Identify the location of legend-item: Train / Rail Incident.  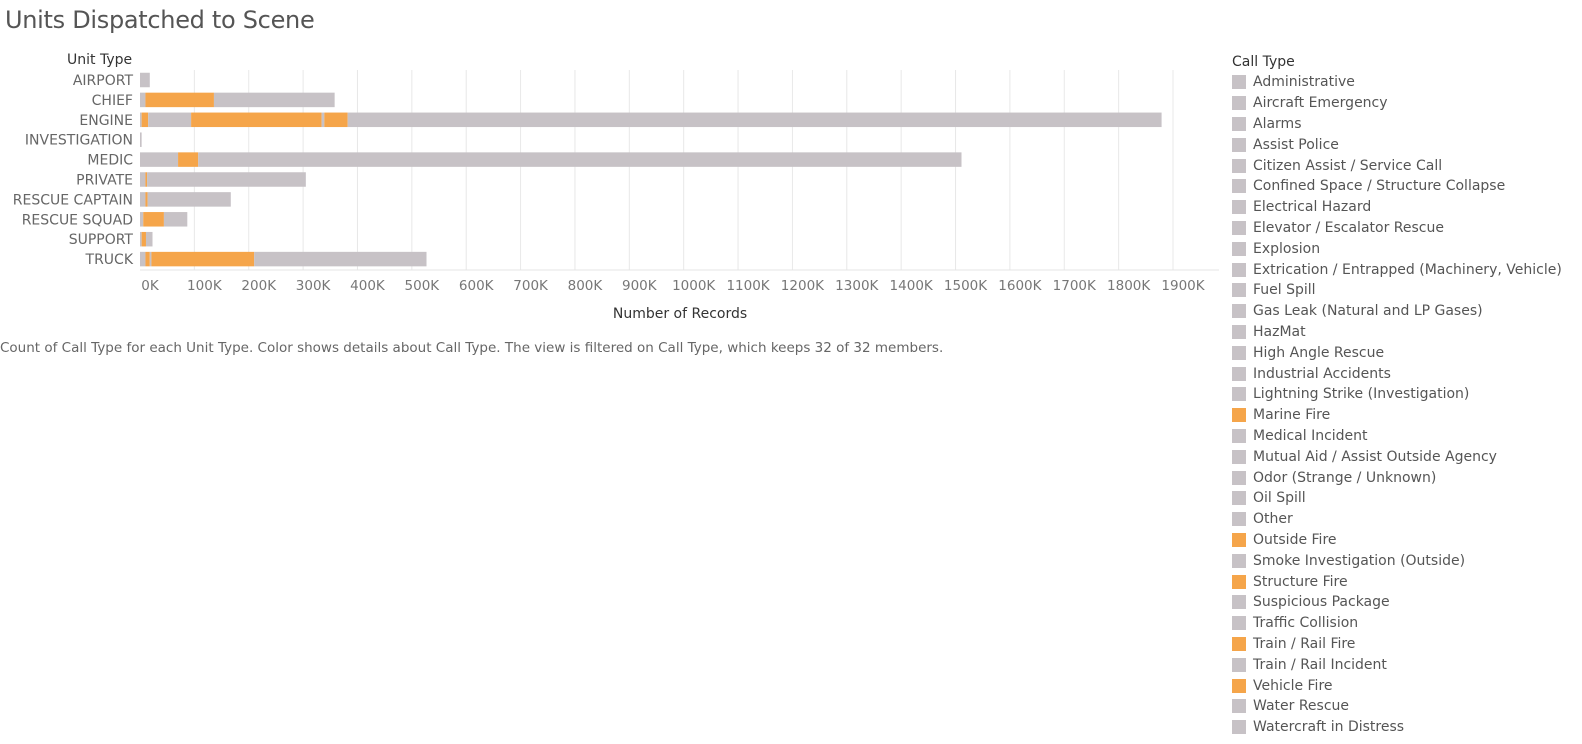
(1407, 664).